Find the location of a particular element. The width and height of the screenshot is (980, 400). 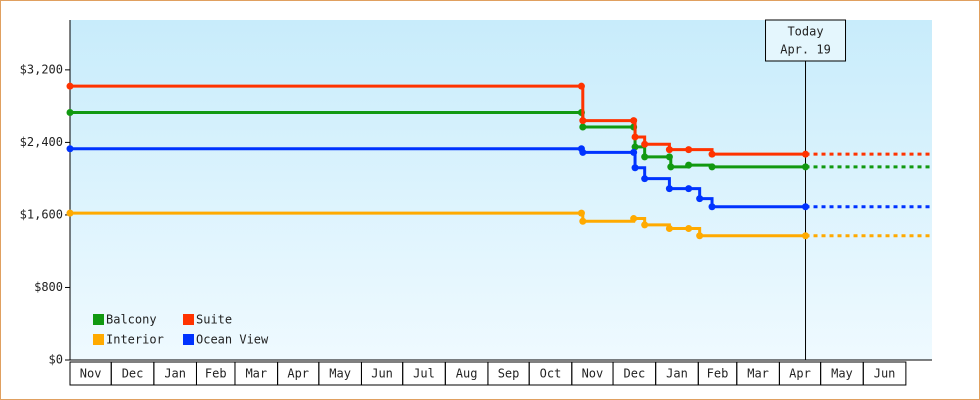

series-line is located at coordinates (438, 120).